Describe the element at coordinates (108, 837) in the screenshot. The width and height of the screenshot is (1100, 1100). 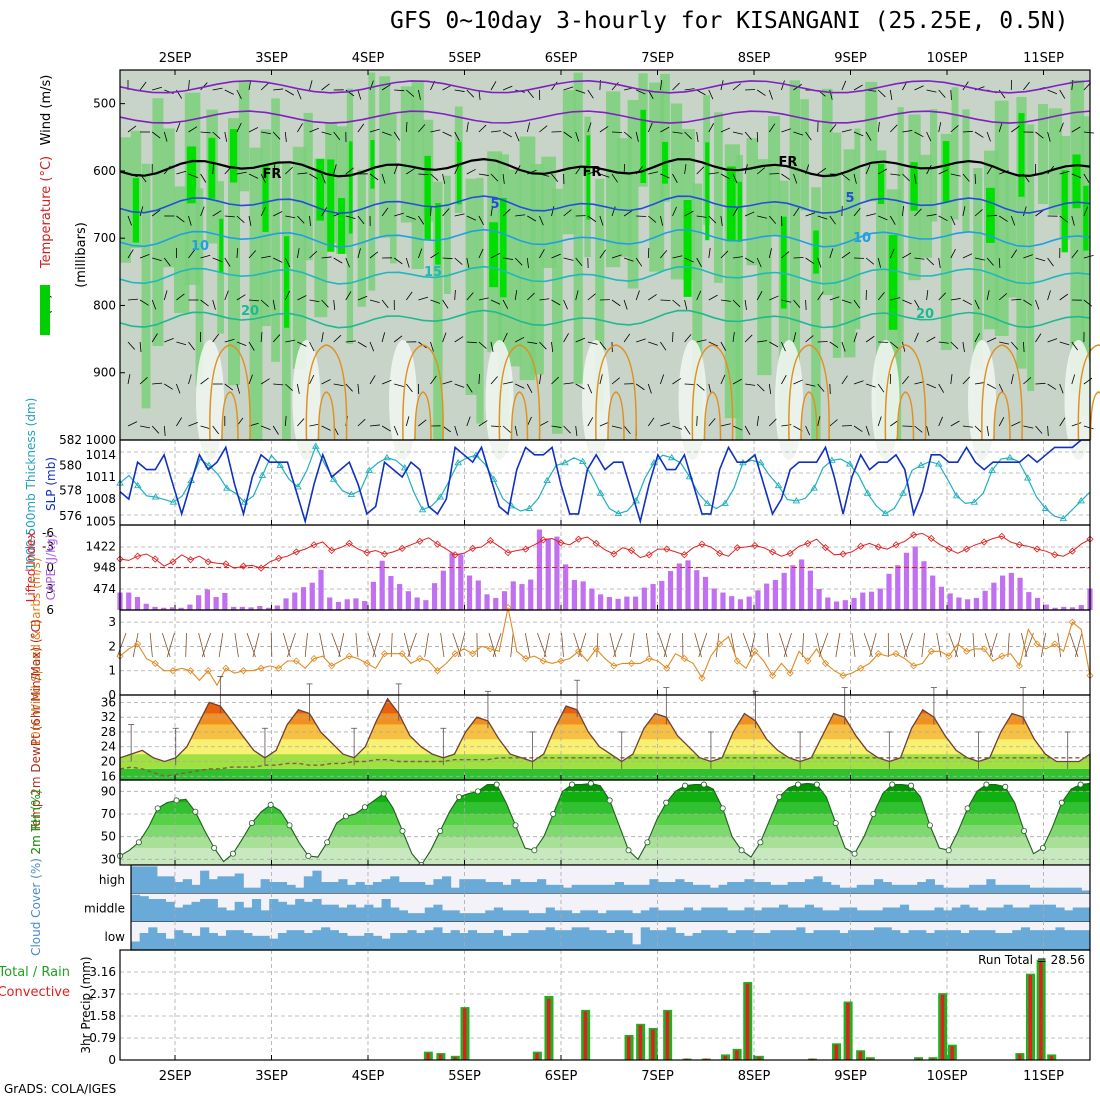
I see `y-tick-label: 50` at that location.